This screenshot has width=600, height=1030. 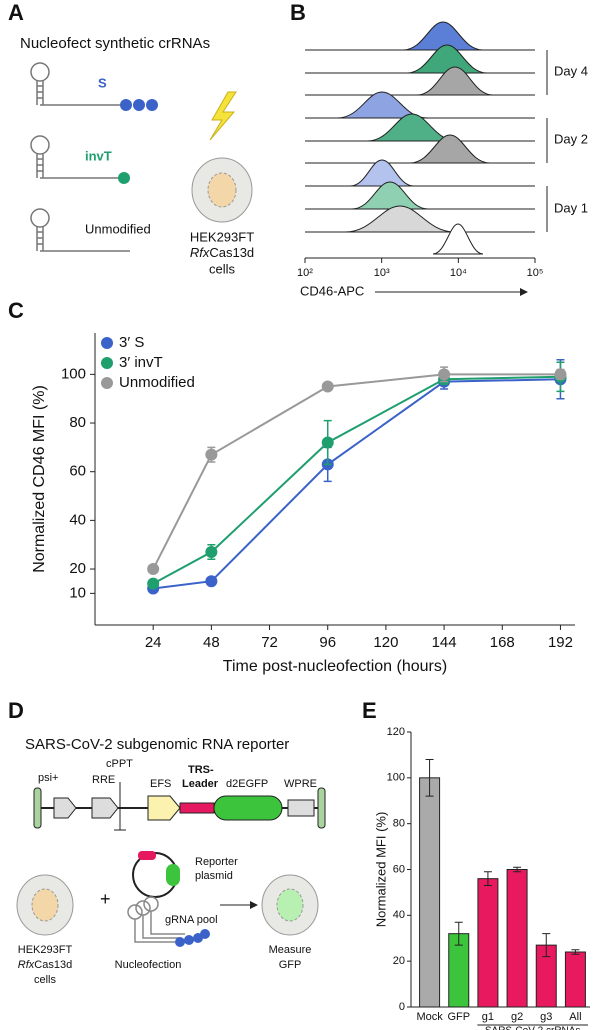 What do you see at coordinates (138, 141) in the screenshot?
I see `modifications` at bounding box center [138, 141].